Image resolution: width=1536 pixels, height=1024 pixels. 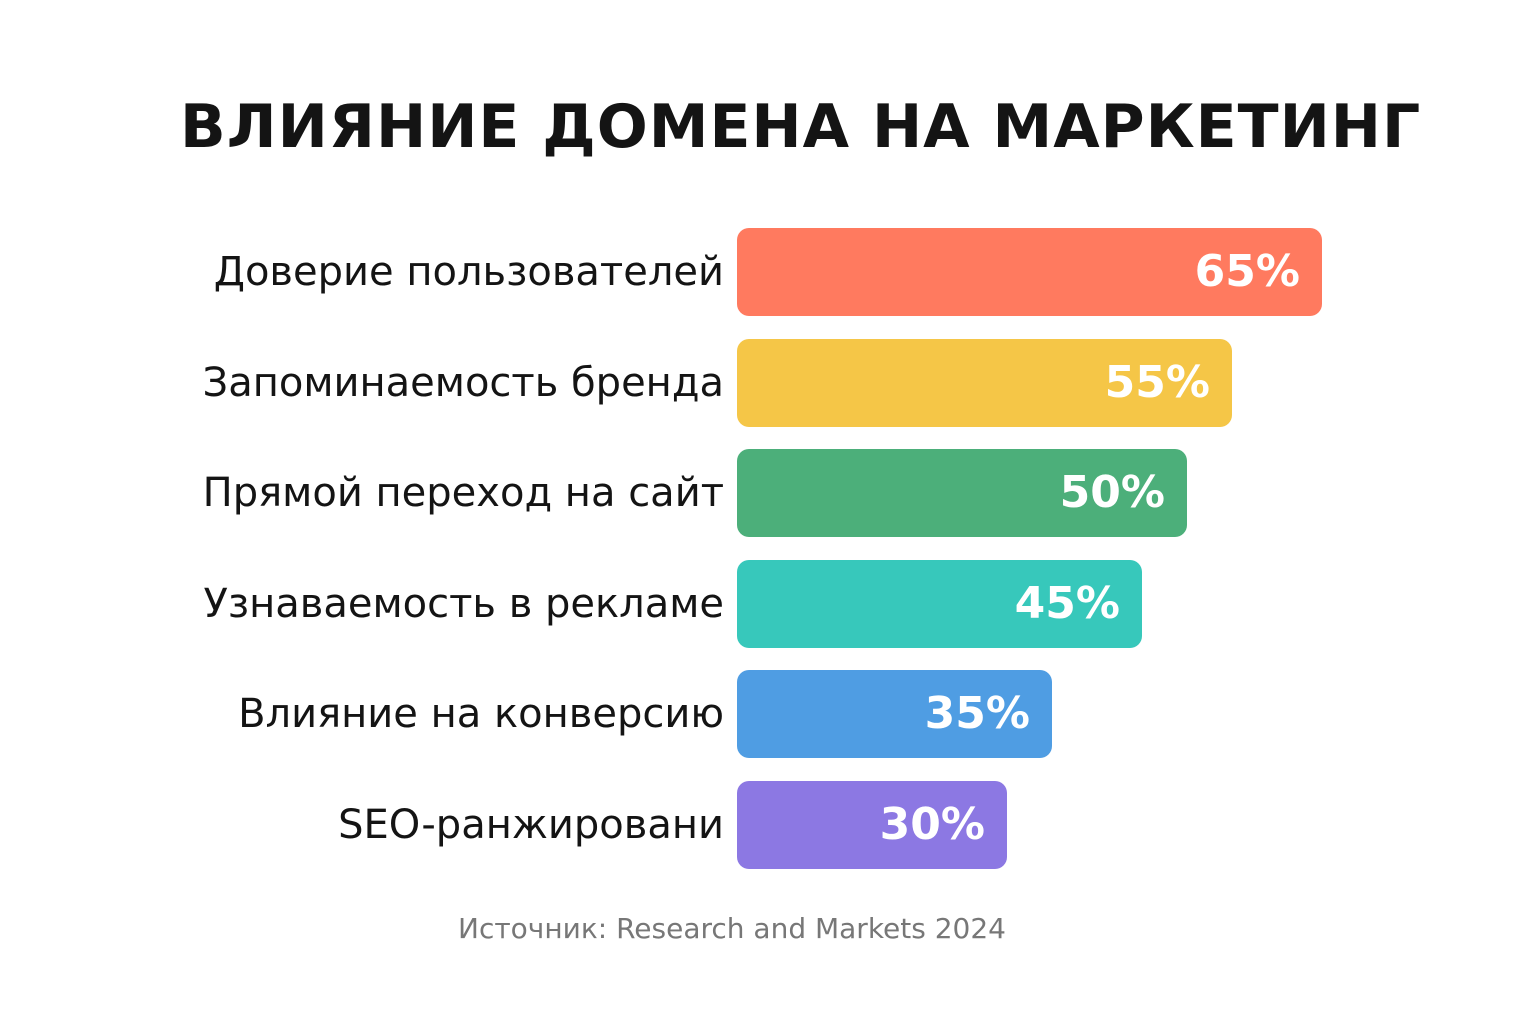 I want to click on bar-value-label: 65%, so click(x=1247, y=271).